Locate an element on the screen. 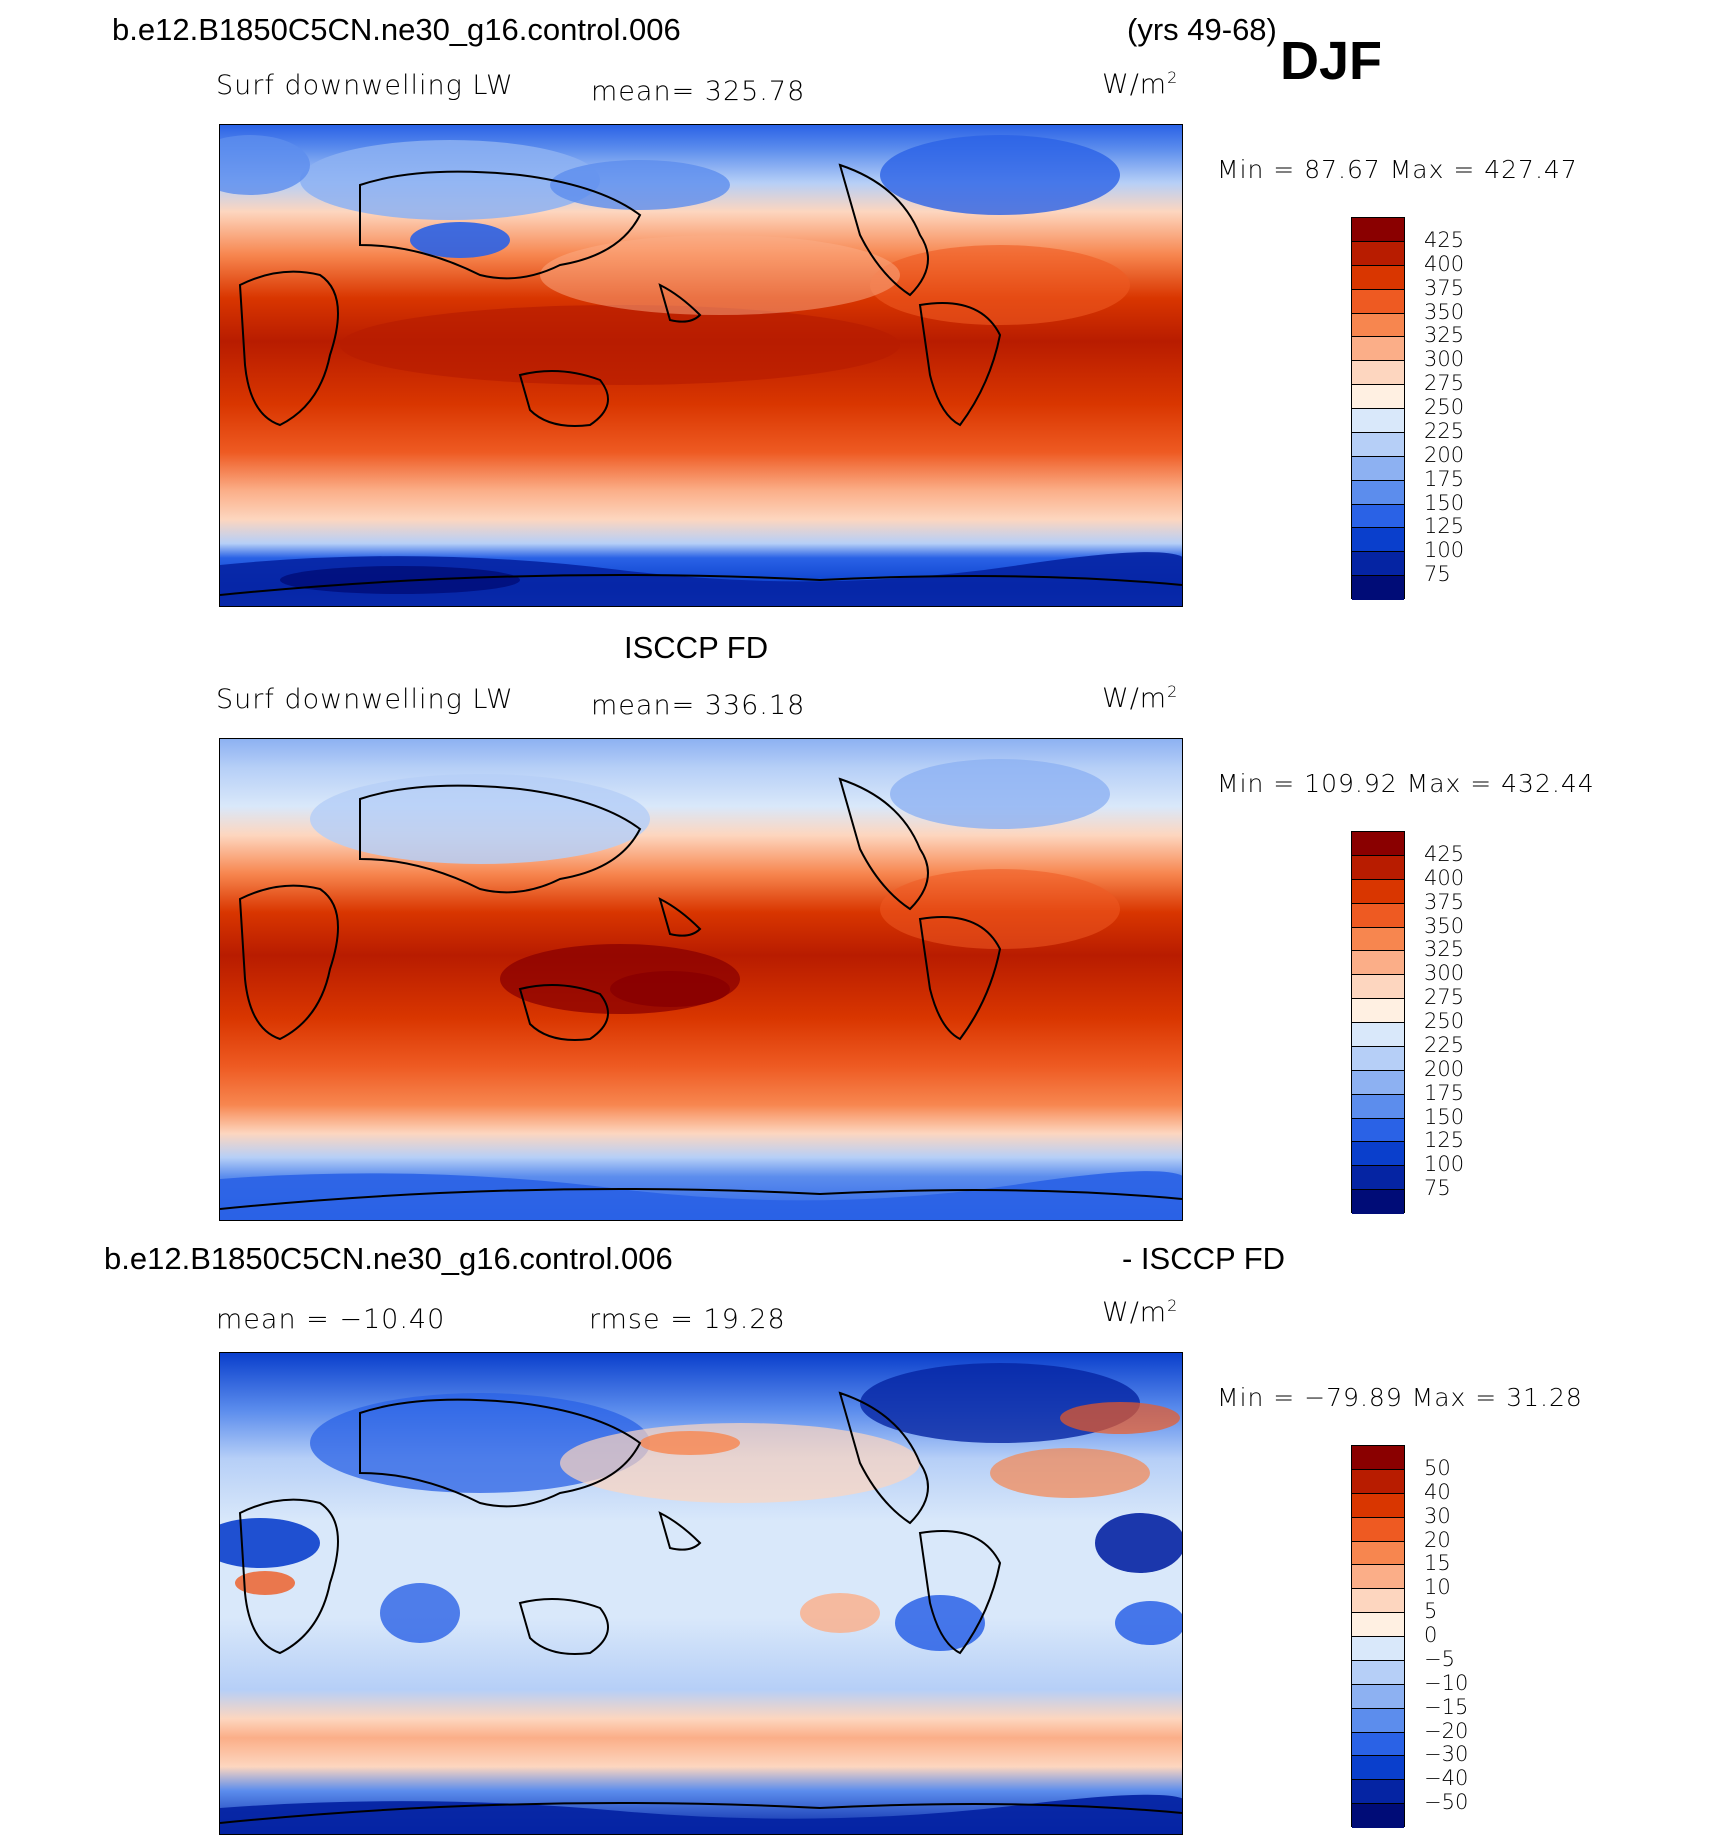 The image size is (1710, 1847). panel3-title-right: - ISCCP FD is located at coordinates (1204, 1258).